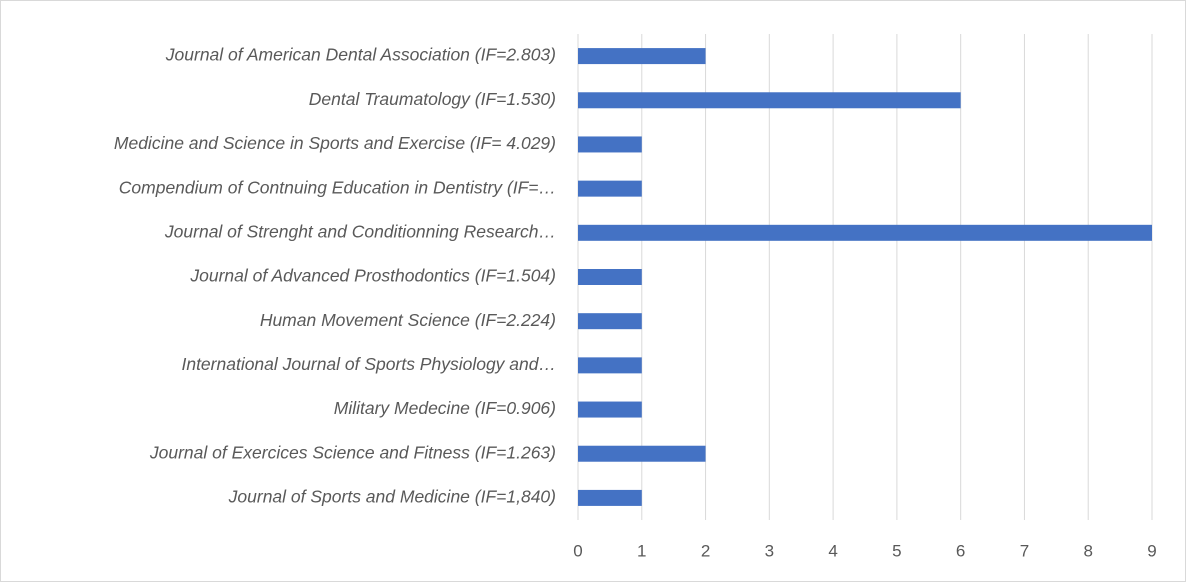  What do you see at coordinates (1024, 550) in the screenshot?
I see `x-tick-label: 7` at bounding box center [1024, 550].